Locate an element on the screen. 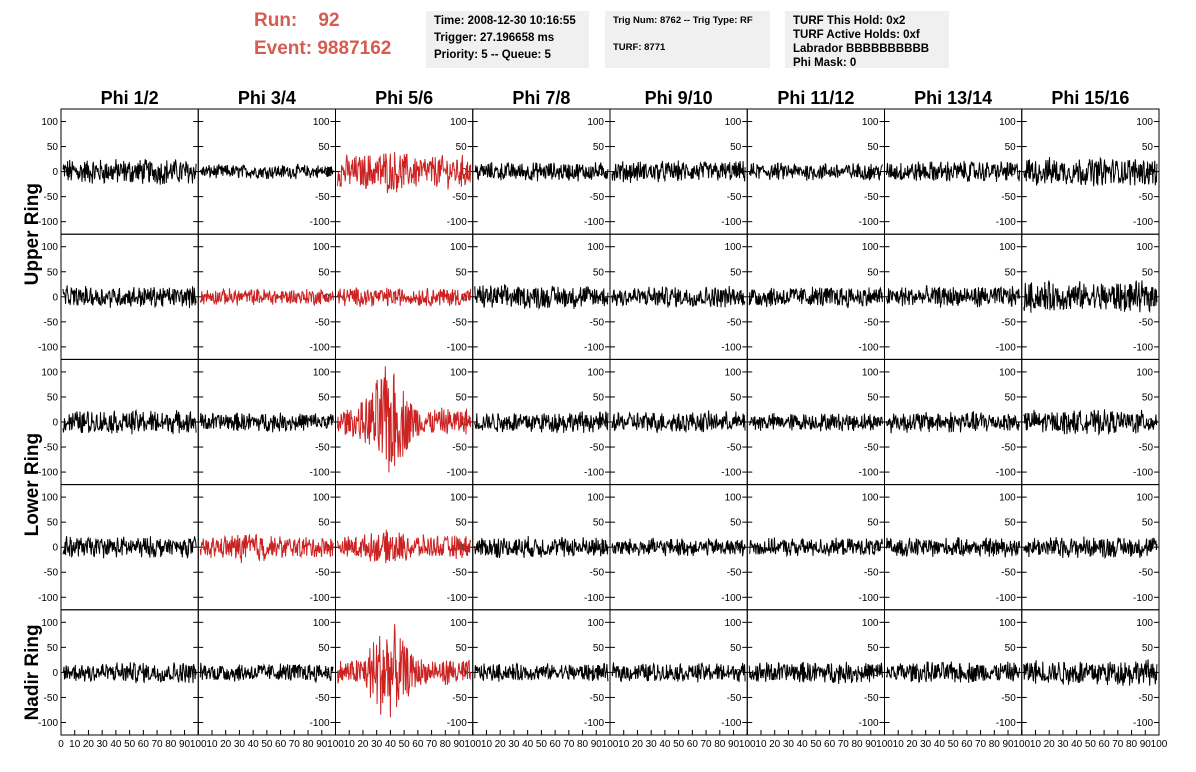 The height and width of the screenshot is (772, 1196). x-tick-label: 70 is located at coordinates (295, 744).